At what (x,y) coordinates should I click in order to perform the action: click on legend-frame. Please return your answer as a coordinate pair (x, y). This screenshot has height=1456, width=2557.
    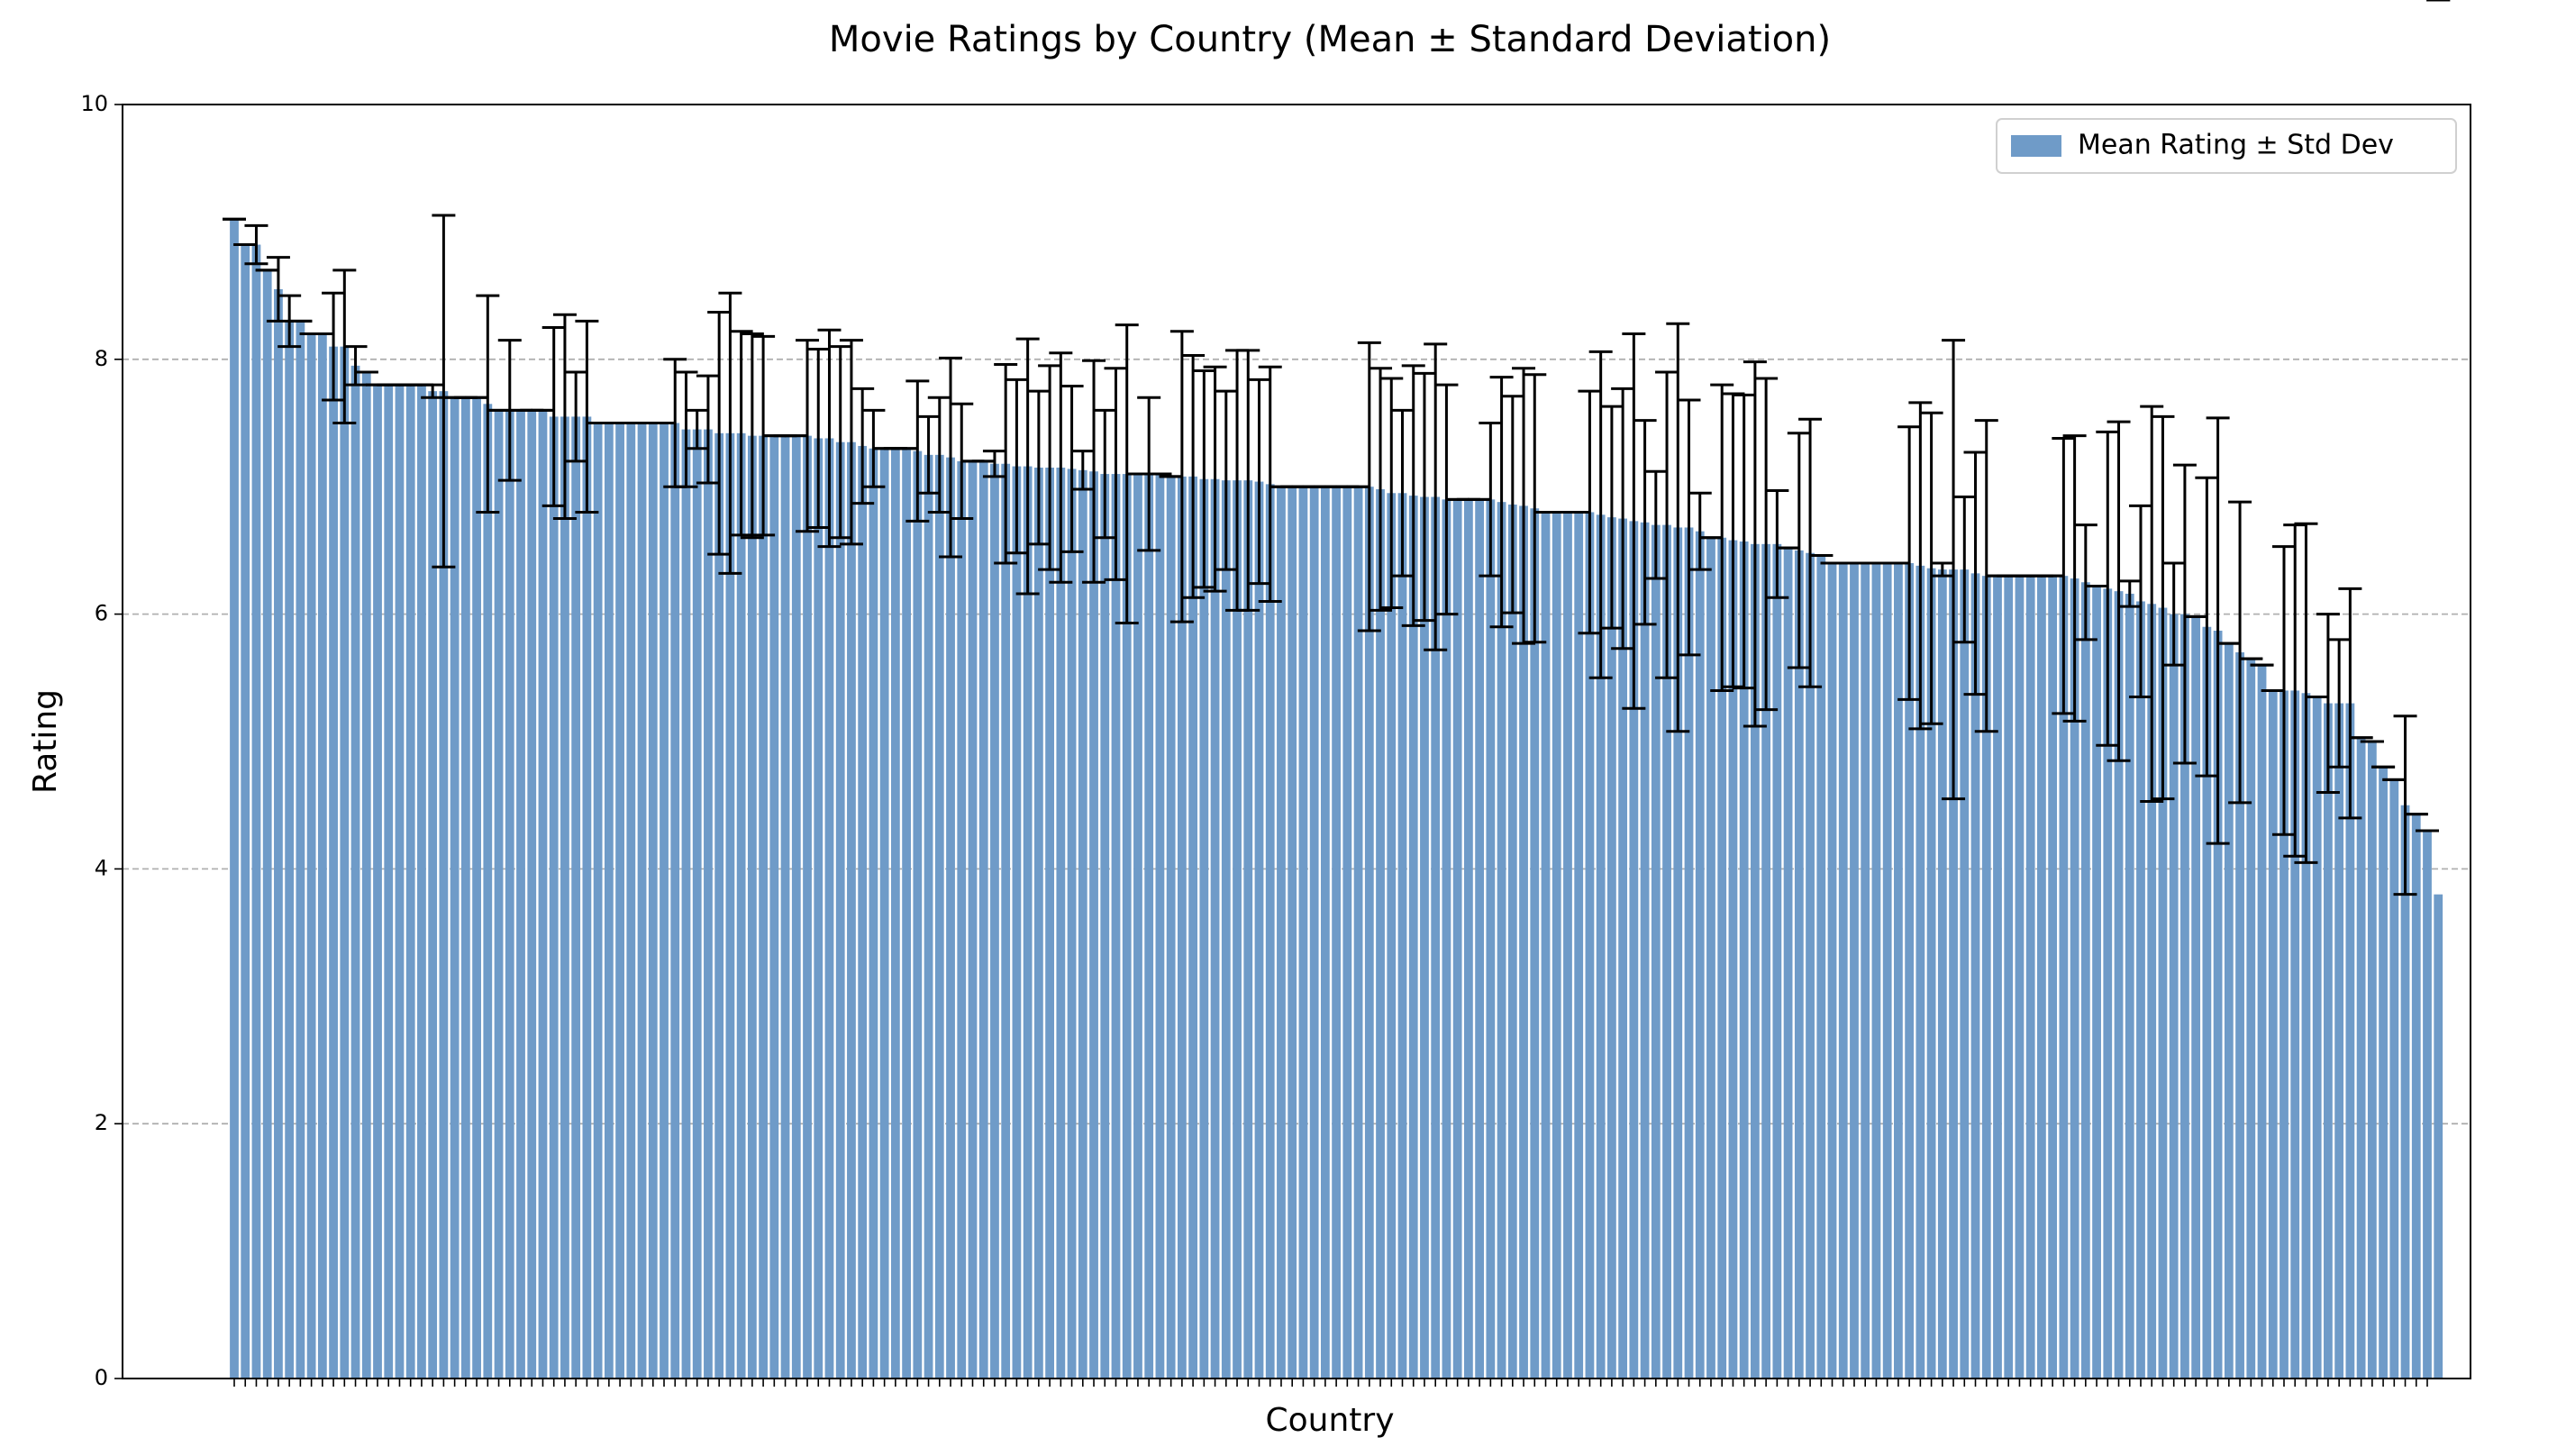
    Looking at the image, I should click on (2226, 146).